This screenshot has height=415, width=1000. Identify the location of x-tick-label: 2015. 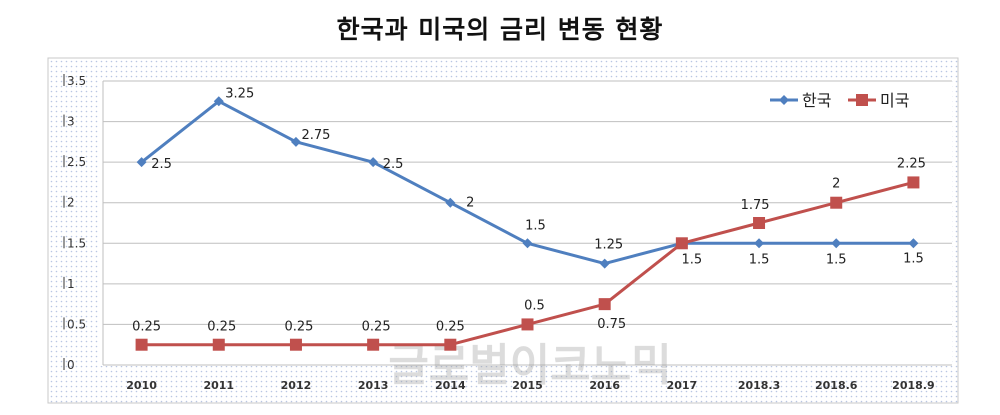
(527, 385).